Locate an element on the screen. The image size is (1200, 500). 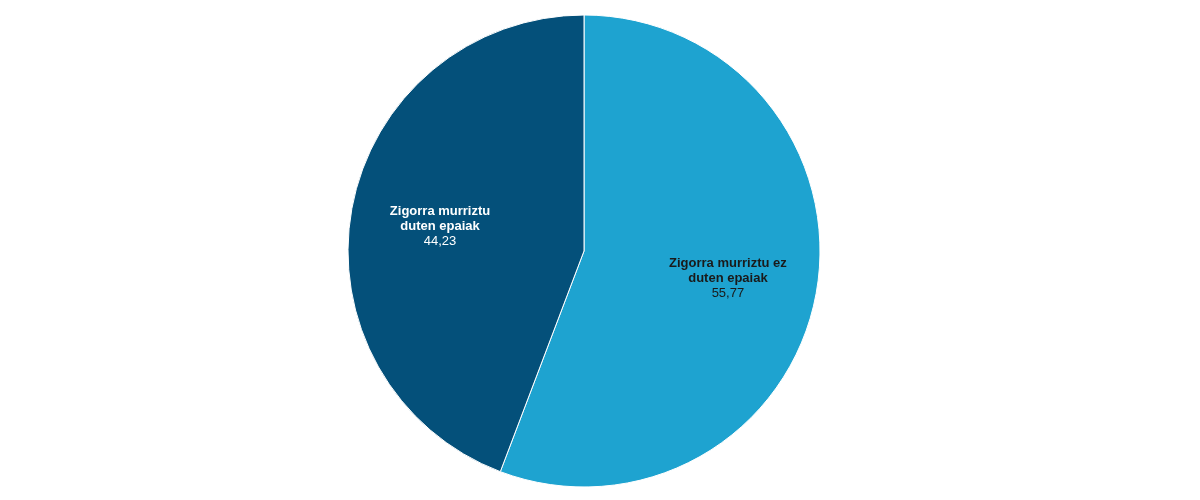
slice-label: Zigorra murriztu duten epaiak is located at coordinates (440, 217).